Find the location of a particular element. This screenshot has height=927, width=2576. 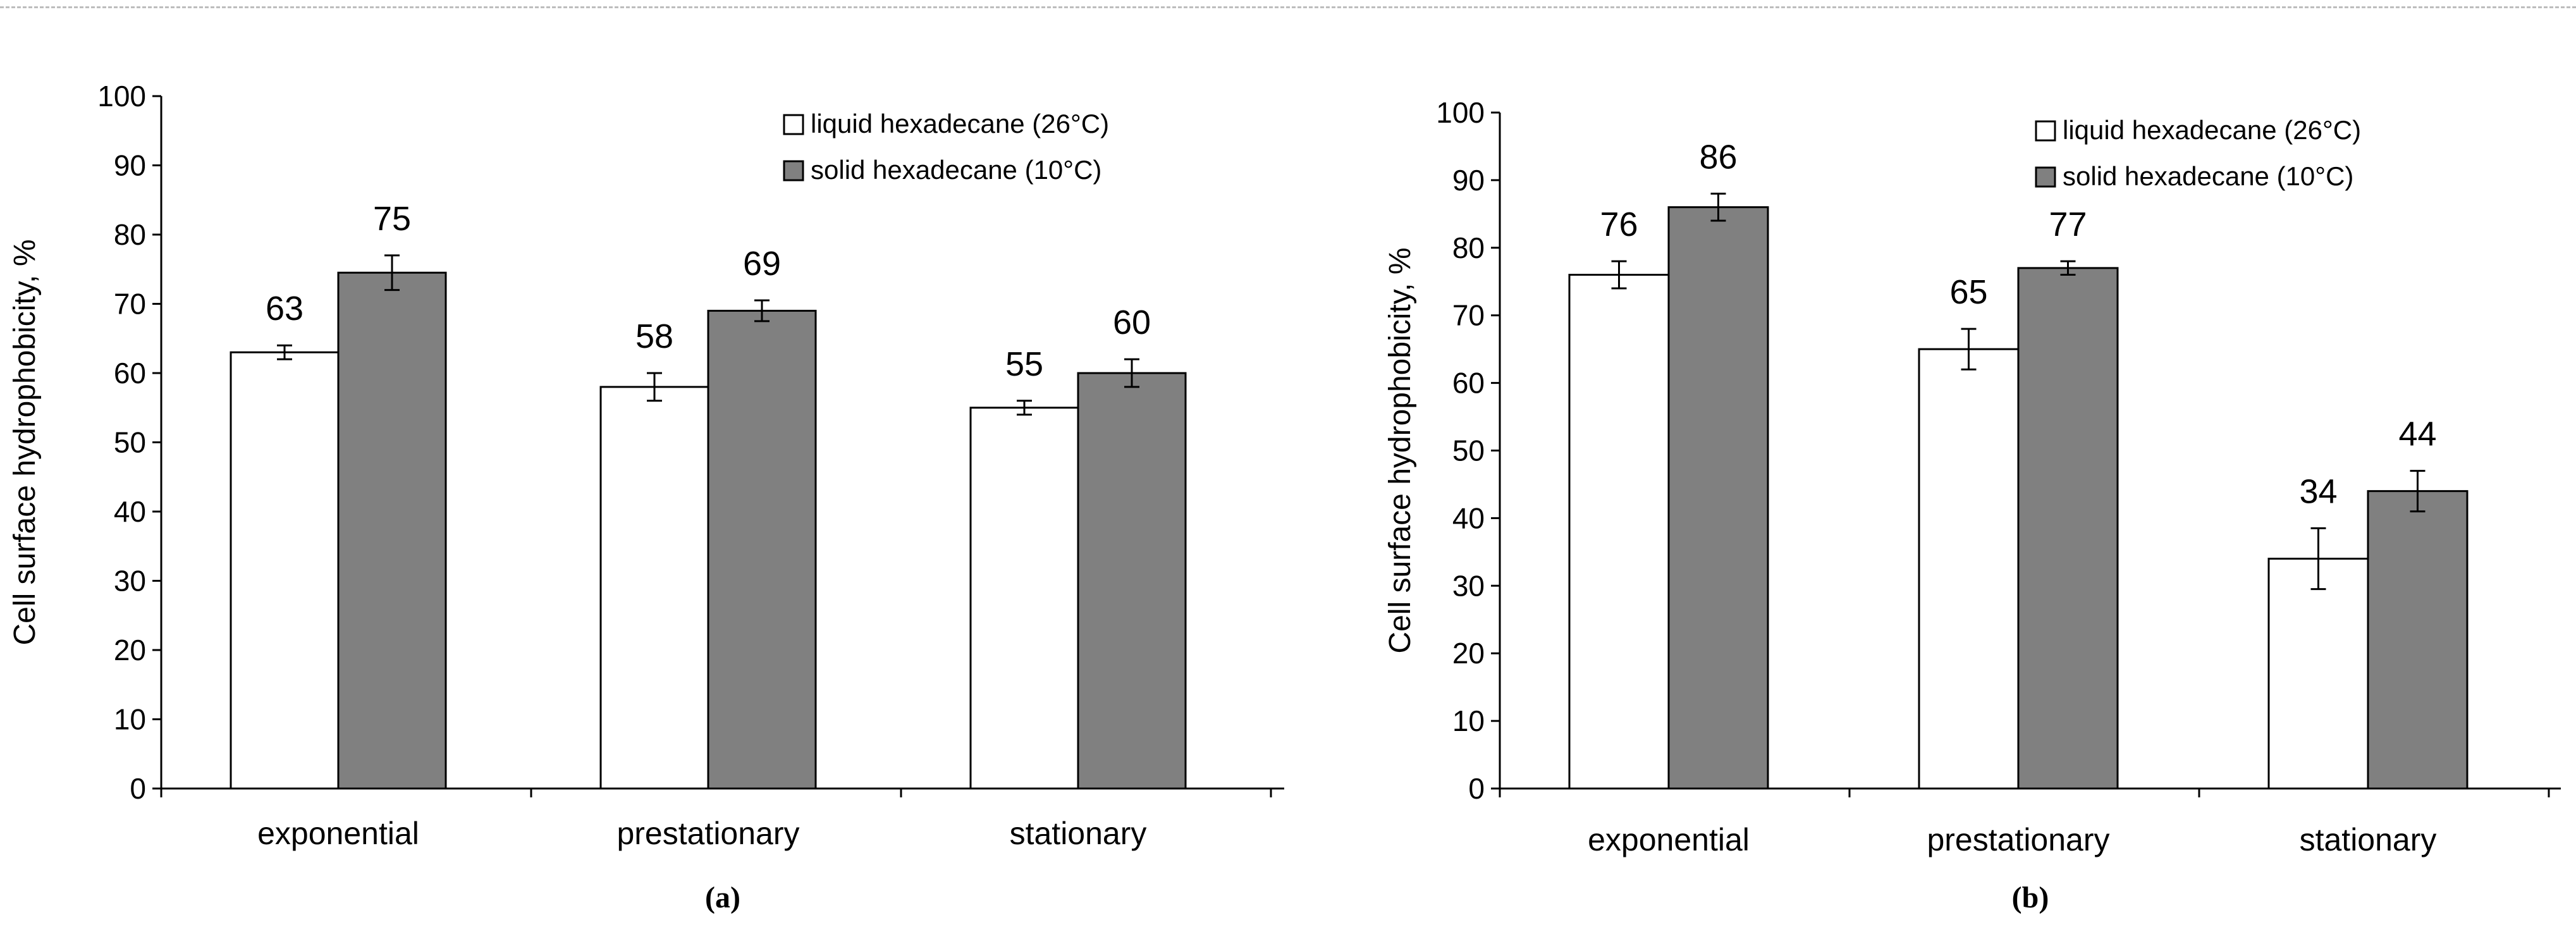

data-label: 86 is located at coordinates (1718, 157).